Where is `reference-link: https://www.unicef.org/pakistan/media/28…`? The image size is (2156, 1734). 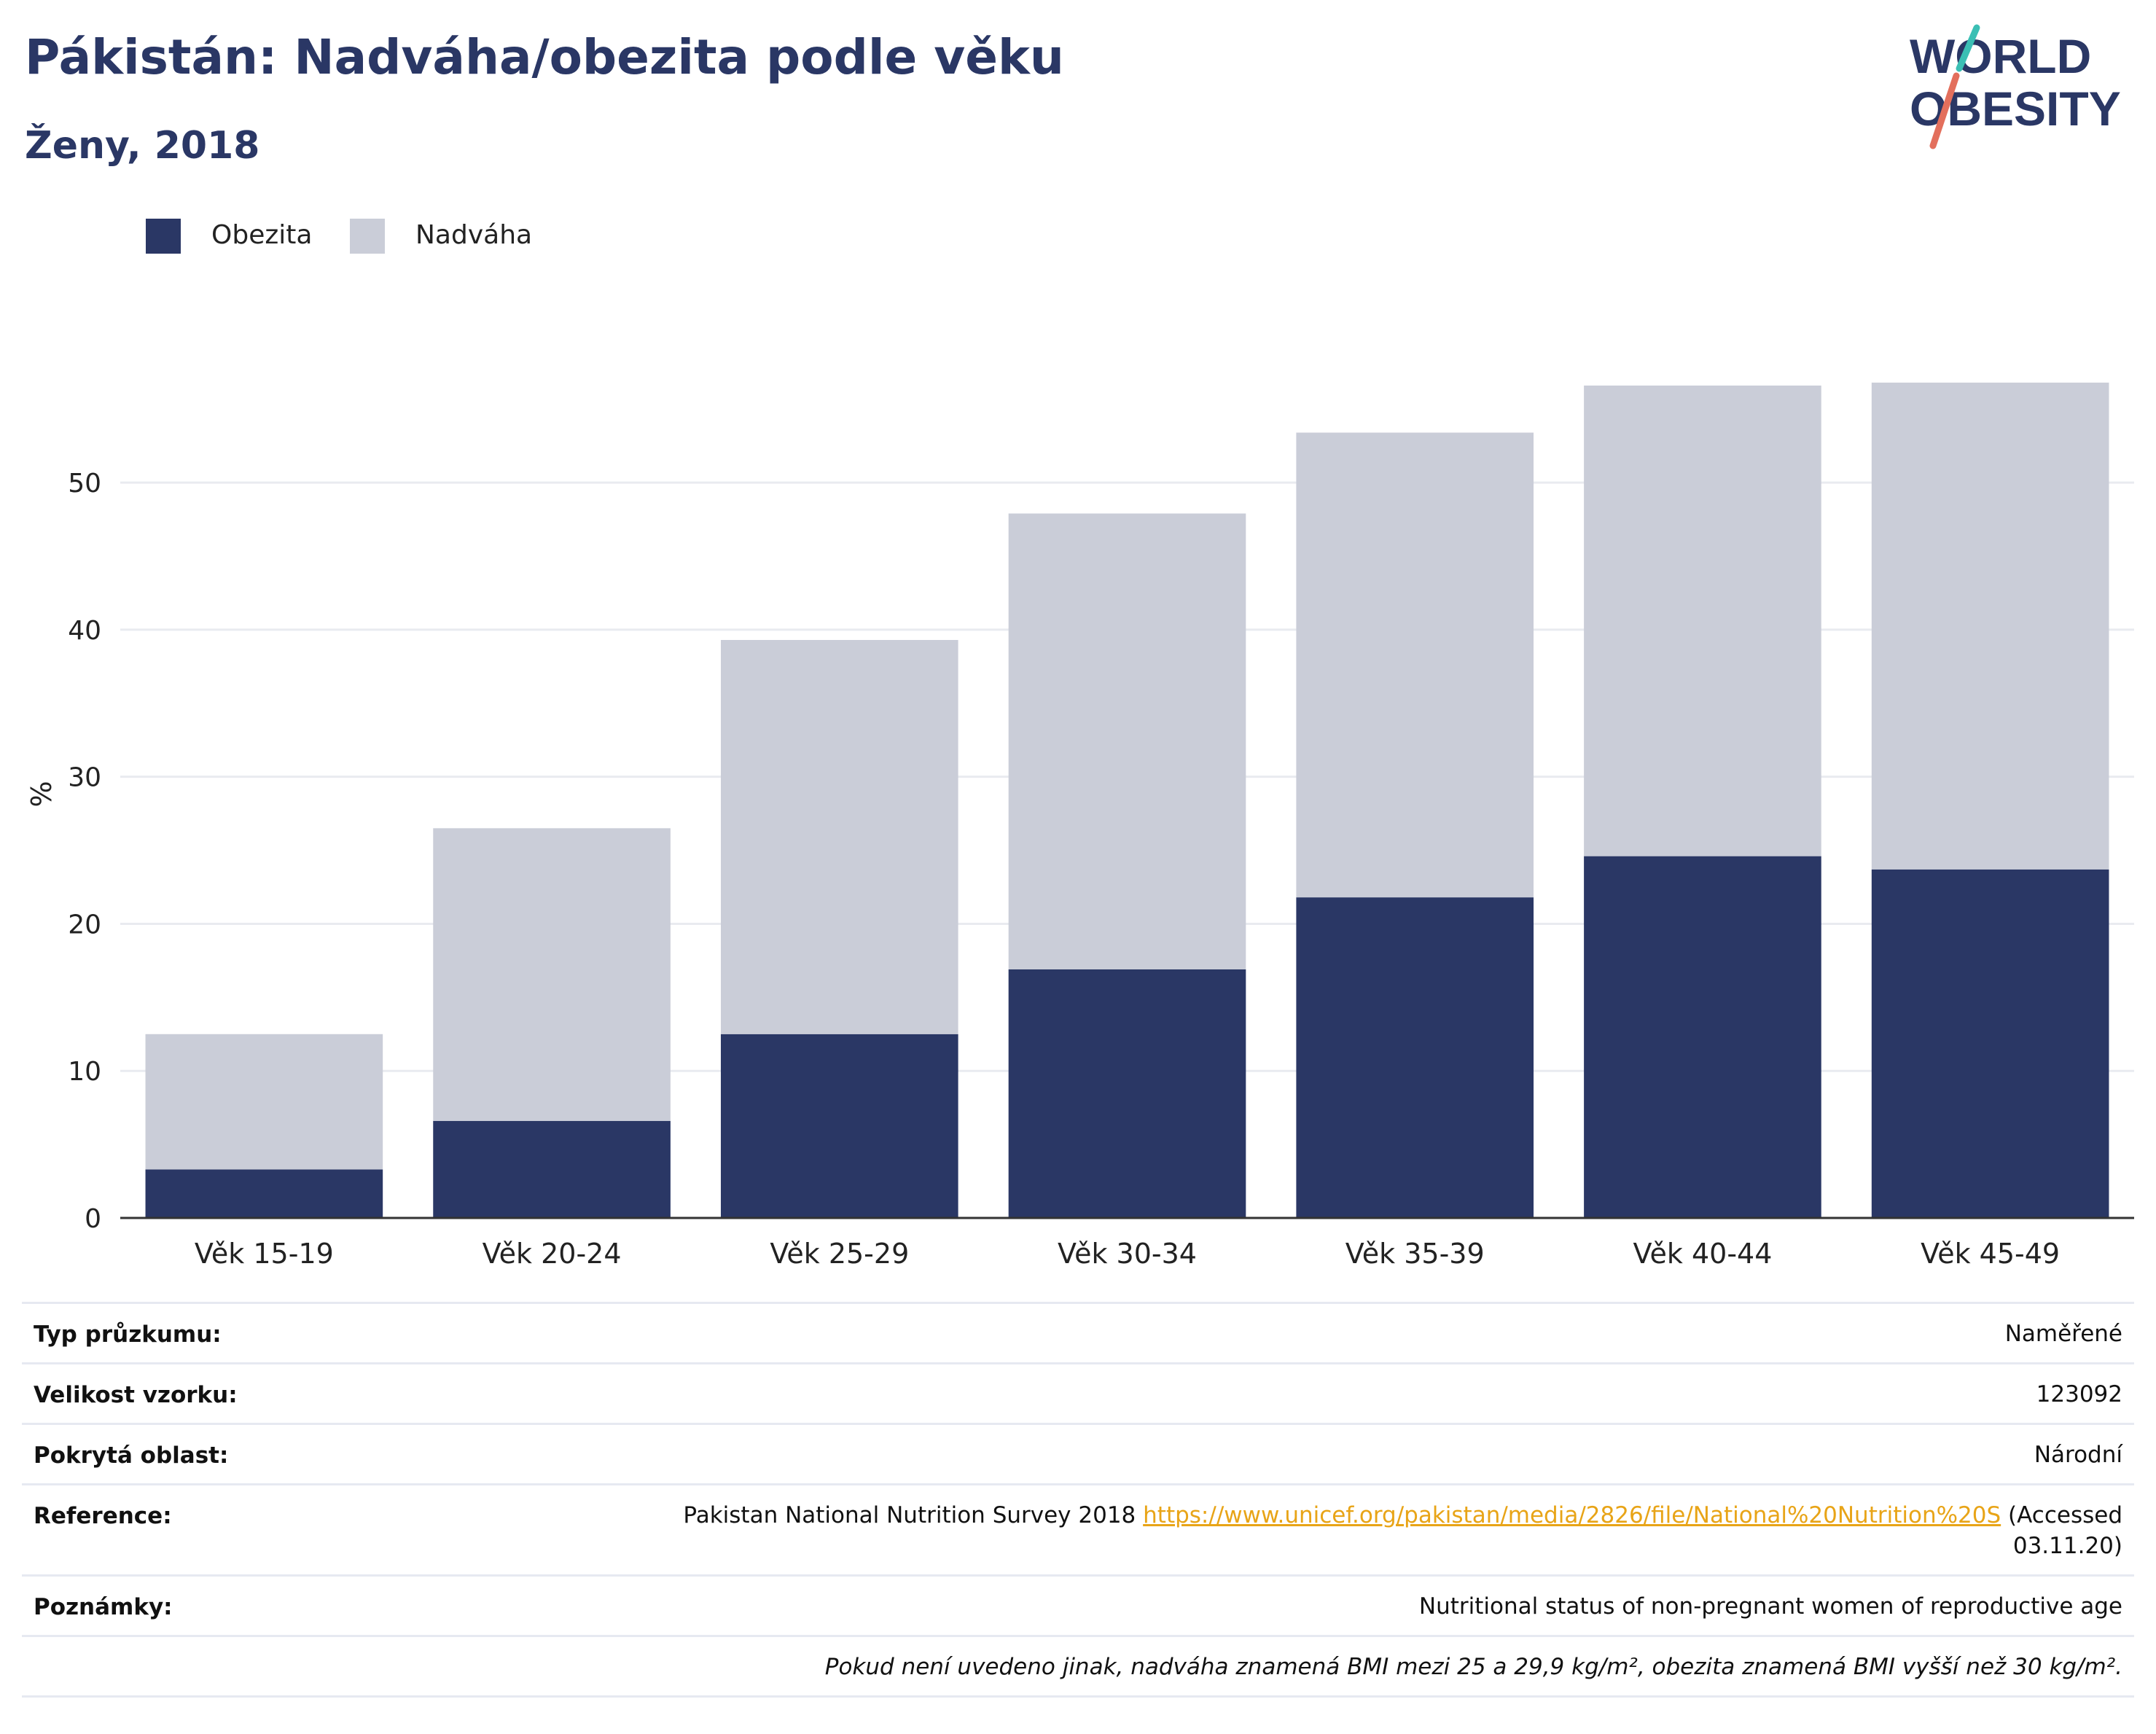
reference-link: https://www.unicef.org/pakistan/media/28… is located at coordinates (1572, 1515).